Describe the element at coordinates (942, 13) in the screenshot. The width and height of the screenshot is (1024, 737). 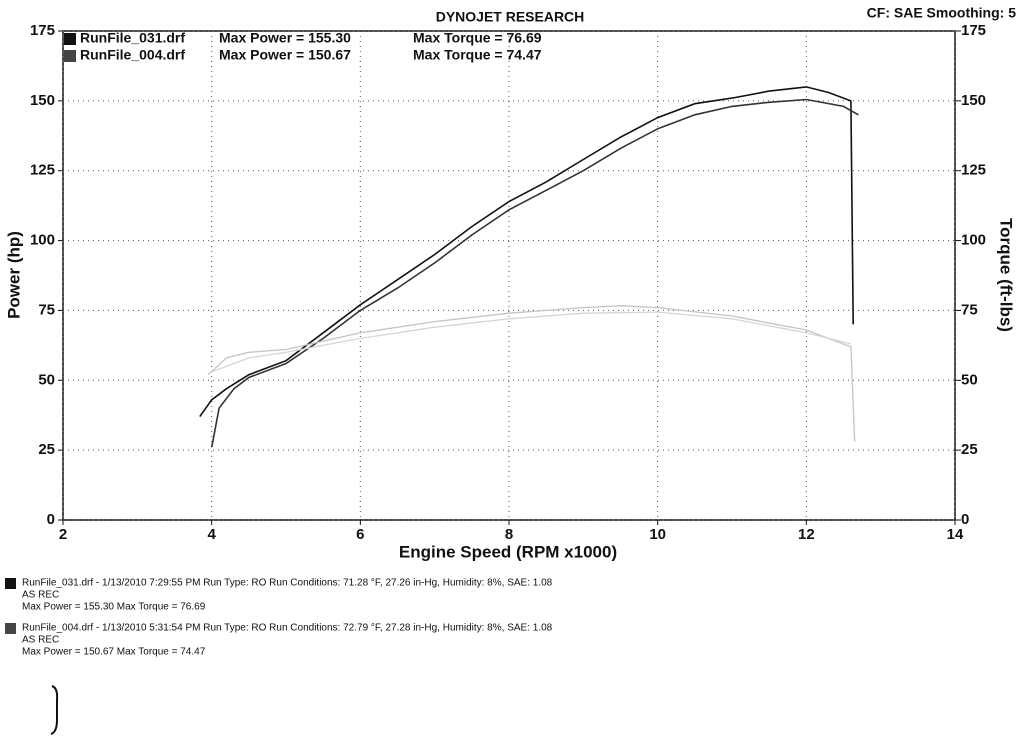
I see `chart-subtitle: CF: SAE Smoothing: 5` at that location.